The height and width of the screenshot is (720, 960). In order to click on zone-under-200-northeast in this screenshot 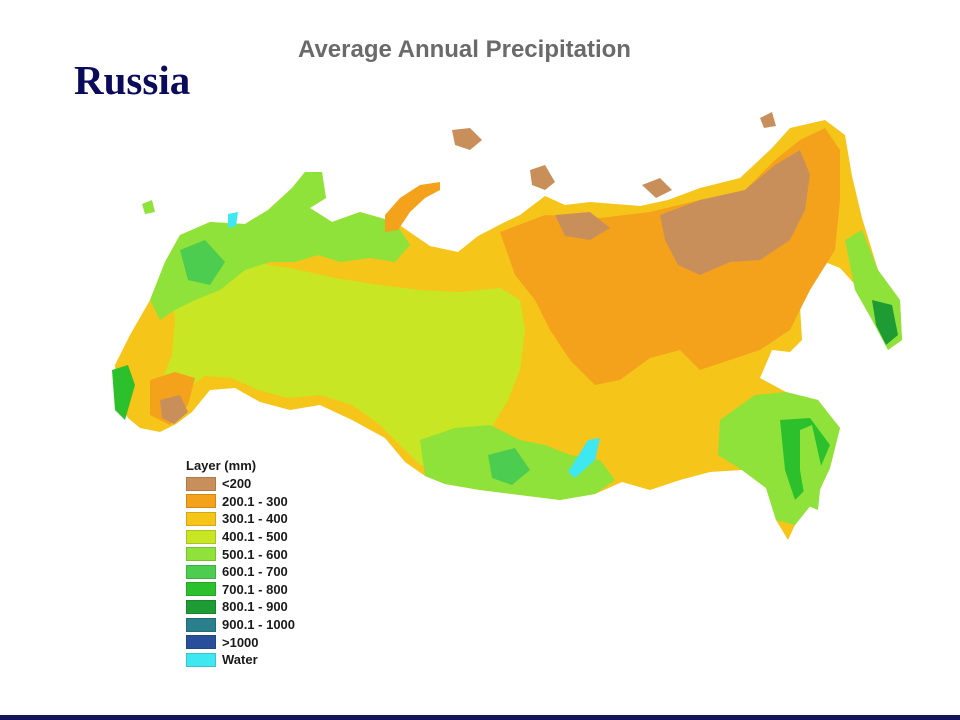, I will do `click(735, 212)`.